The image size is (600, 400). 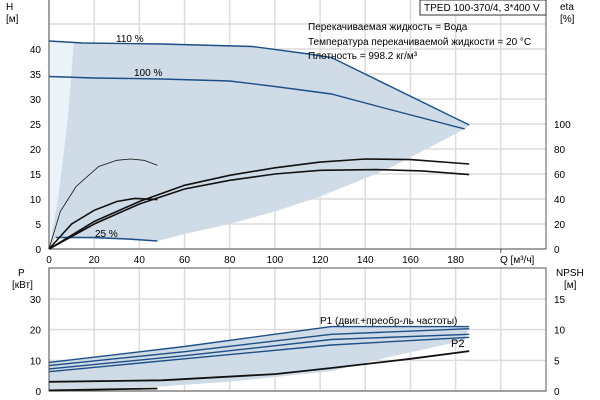 I want to click on y2-tick-label: 5, so click(x=557, y=361).